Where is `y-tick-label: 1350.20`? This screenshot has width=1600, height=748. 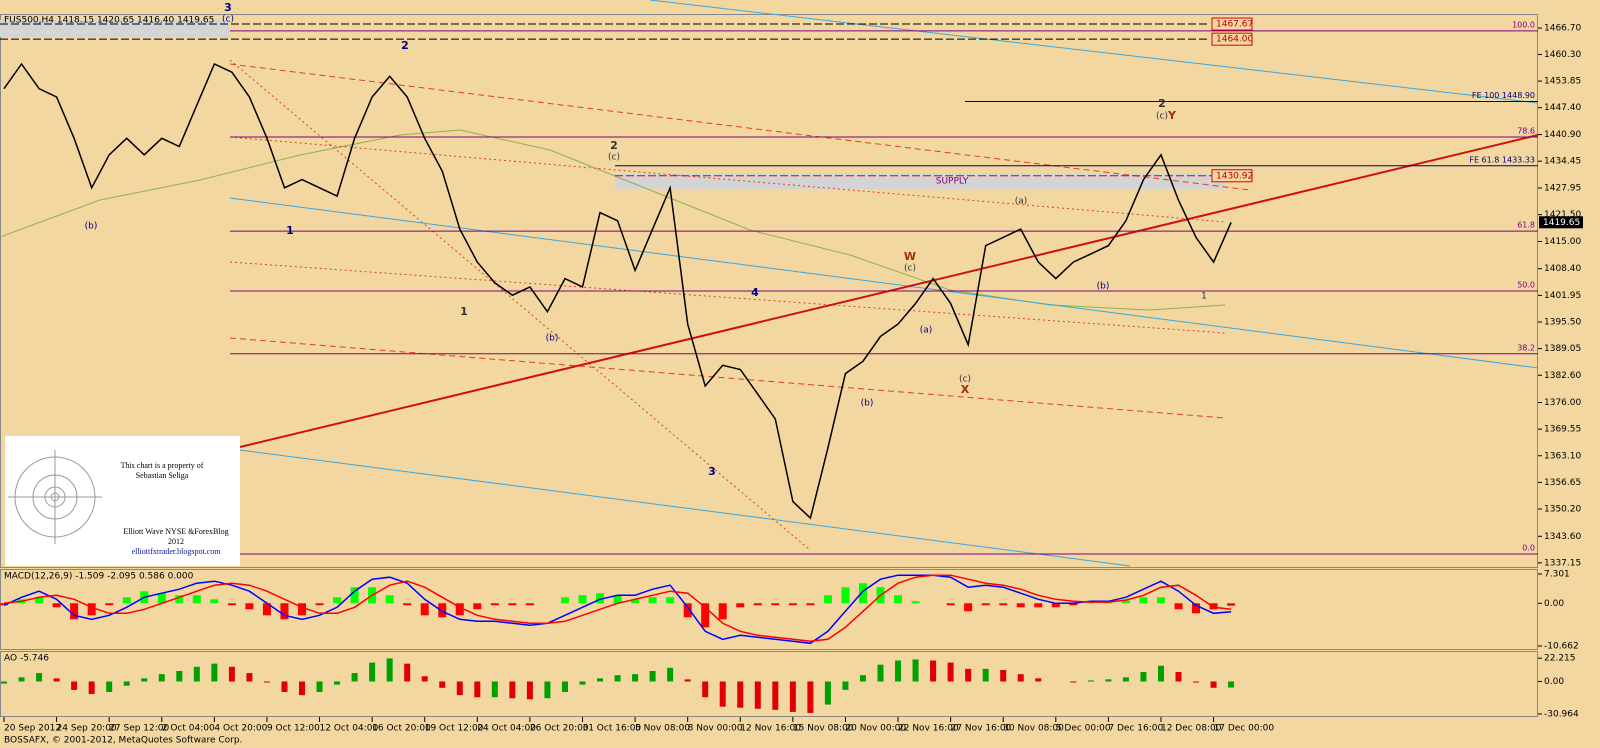
y-tick-label: 1350.20 is located at coordinates (1562, 510).